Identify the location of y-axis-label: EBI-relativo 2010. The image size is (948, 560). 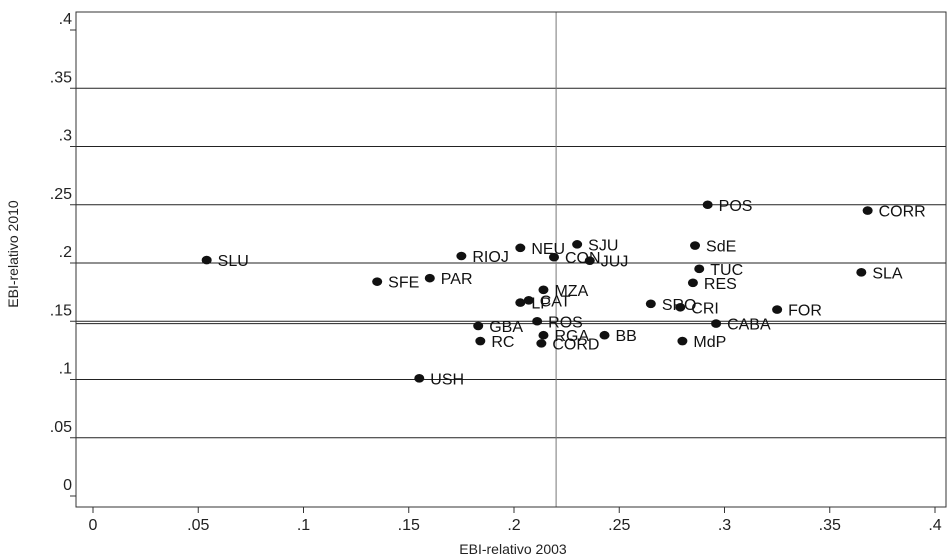
(13, 254).